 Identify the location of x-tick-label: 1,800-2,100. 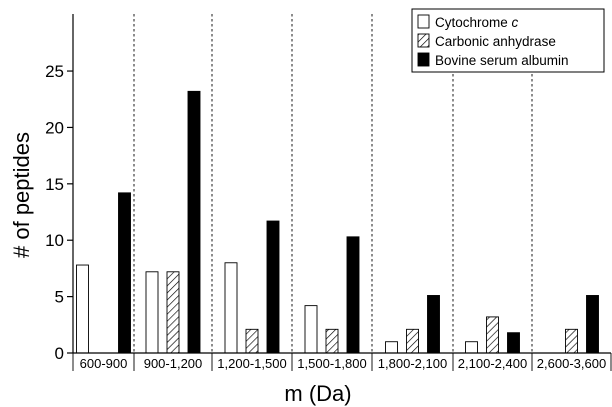
(412, 363).